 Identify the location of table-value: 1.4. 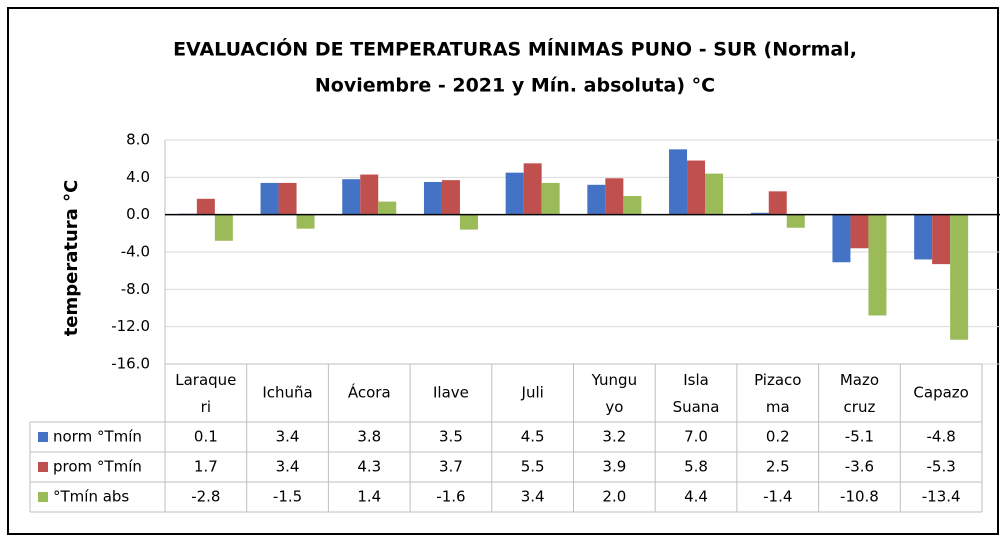
(369, 497).